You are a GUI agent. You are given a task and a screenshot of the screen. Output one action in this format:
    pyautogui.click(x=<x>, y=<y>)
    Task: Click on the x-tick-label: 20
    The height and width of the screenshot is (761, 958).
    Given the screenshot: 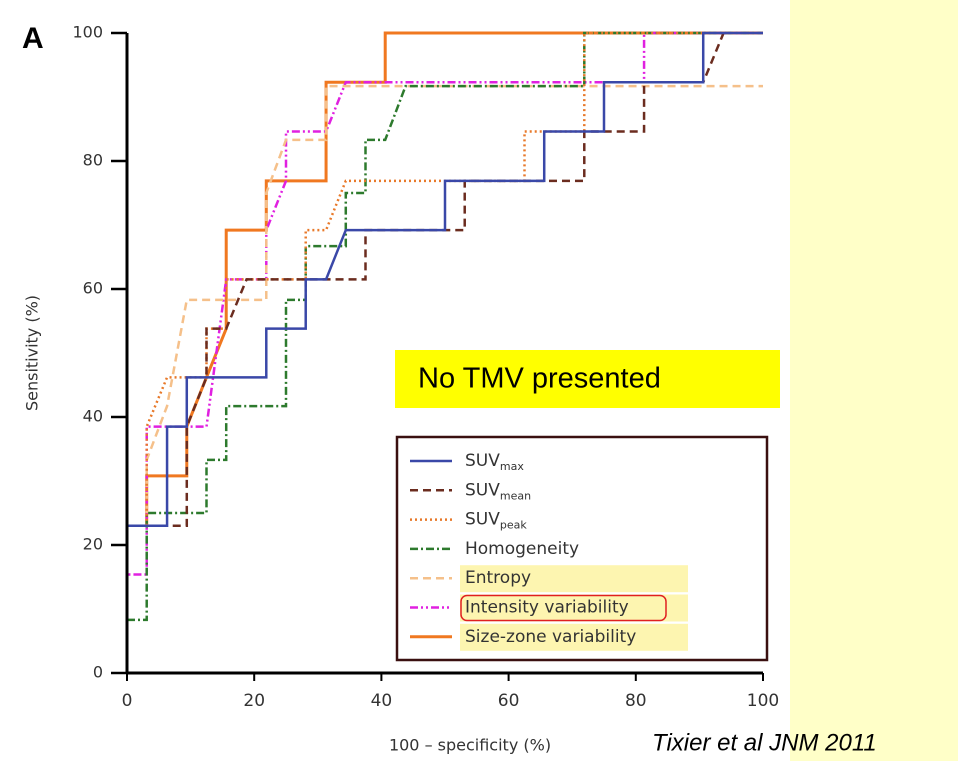 What is the action you would take?
    pyautogui.click(x=254, y=701)
    